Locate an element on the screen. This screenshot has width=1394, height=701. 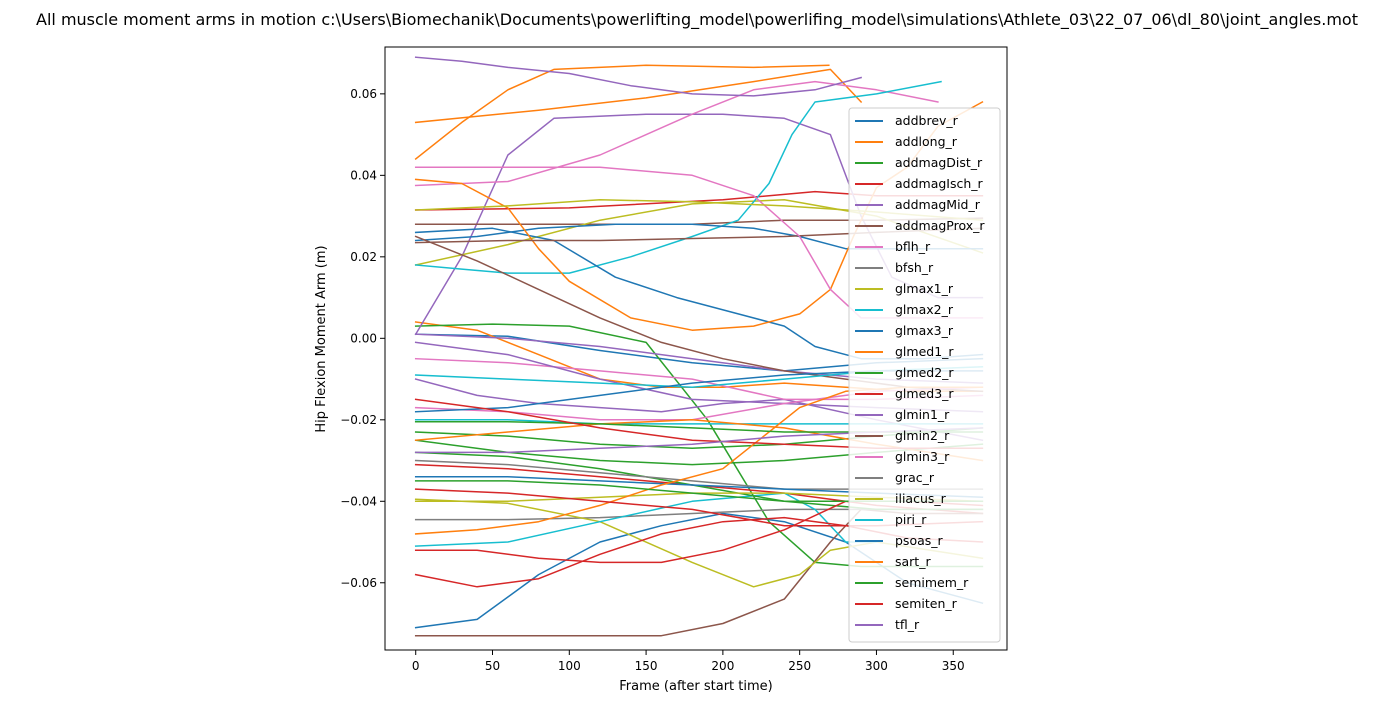
legend-label-semiten_r: semiten_r is located at coordinates (926, 603).